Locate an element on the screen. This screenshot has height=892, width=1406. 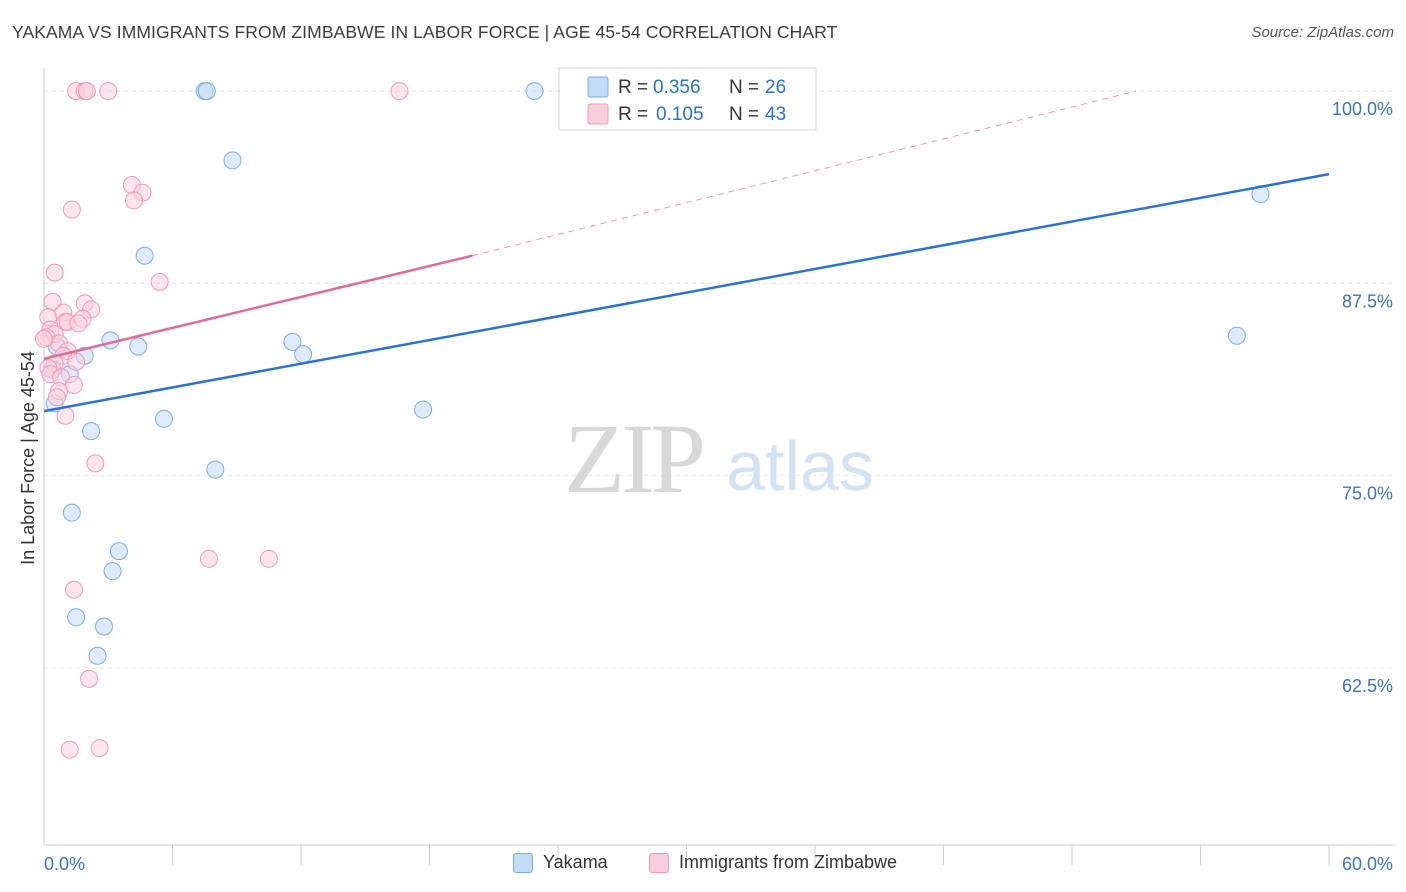
watermark: ZIP atlas is located at coordinates (719, 458).